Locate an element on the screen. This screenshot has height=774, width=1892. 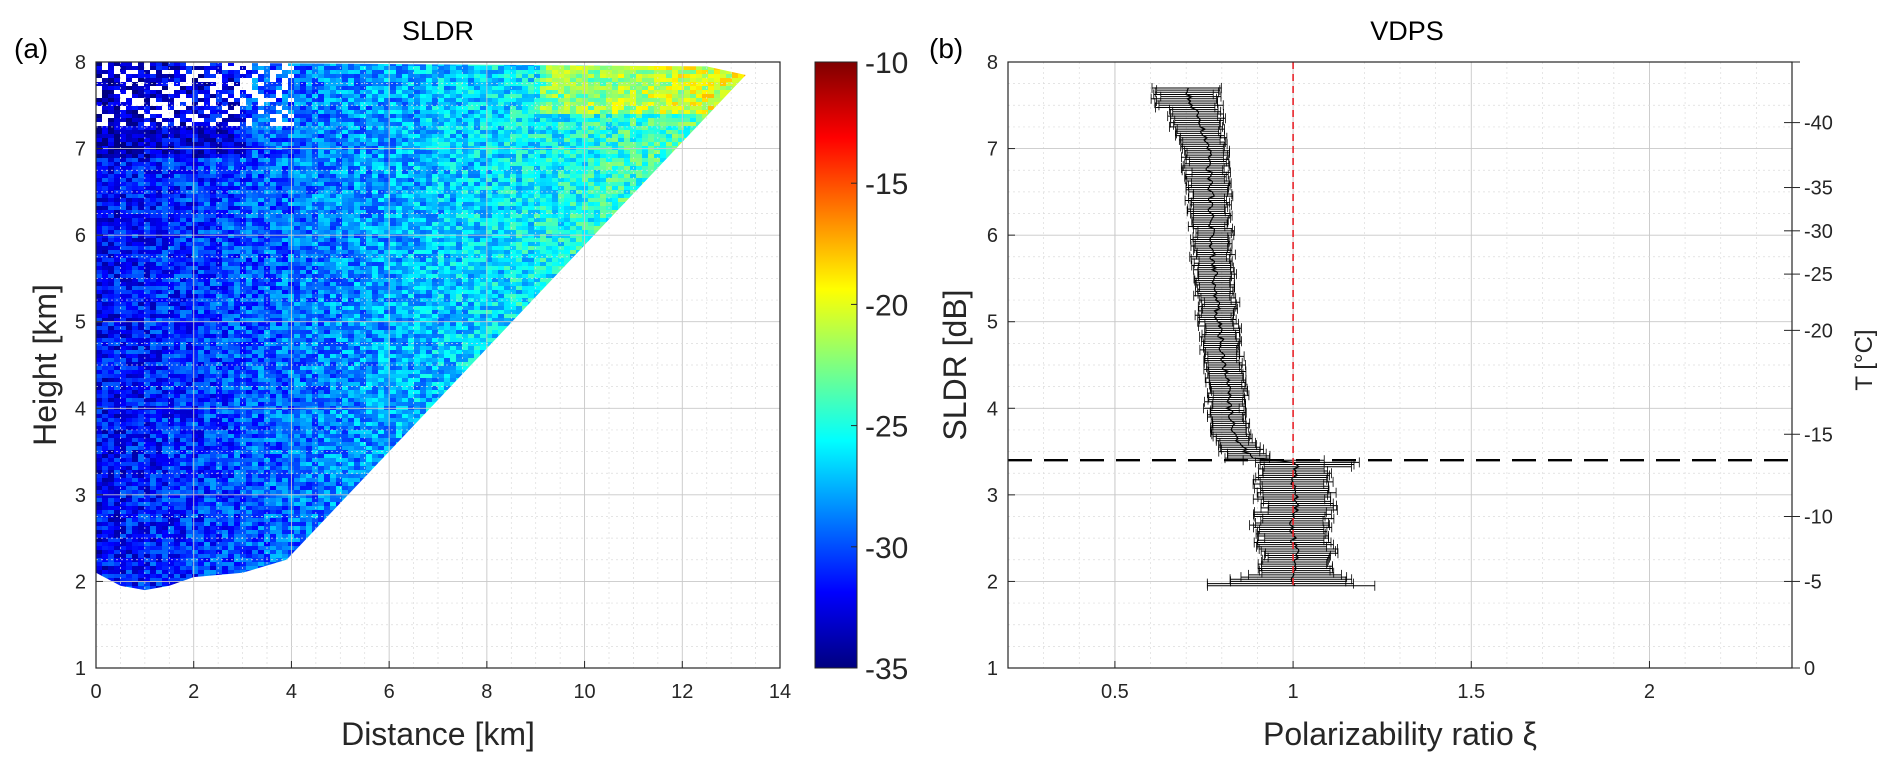
colorbar-tick-label: -35 is located at coordinates (886, 669).